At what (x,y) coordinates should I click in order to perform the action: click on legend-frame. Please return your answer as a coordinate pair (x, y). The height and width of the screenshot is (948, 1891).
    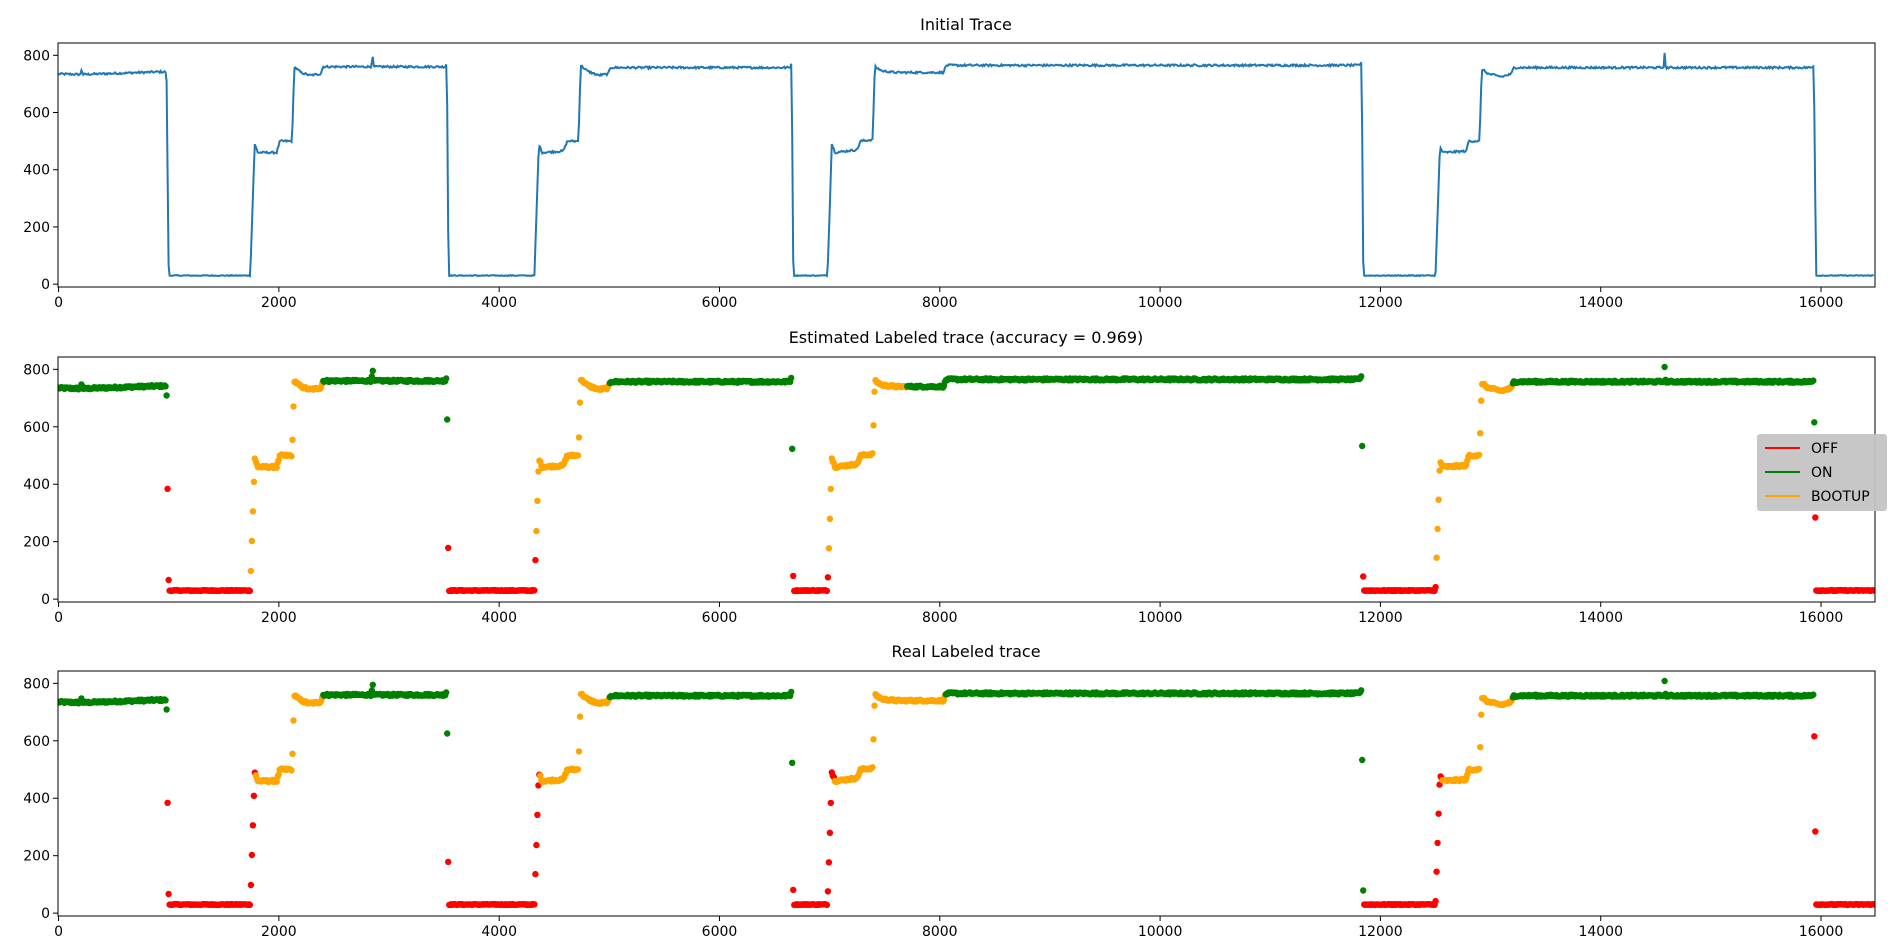
    Looking at the image, I should click on (1822, 472).